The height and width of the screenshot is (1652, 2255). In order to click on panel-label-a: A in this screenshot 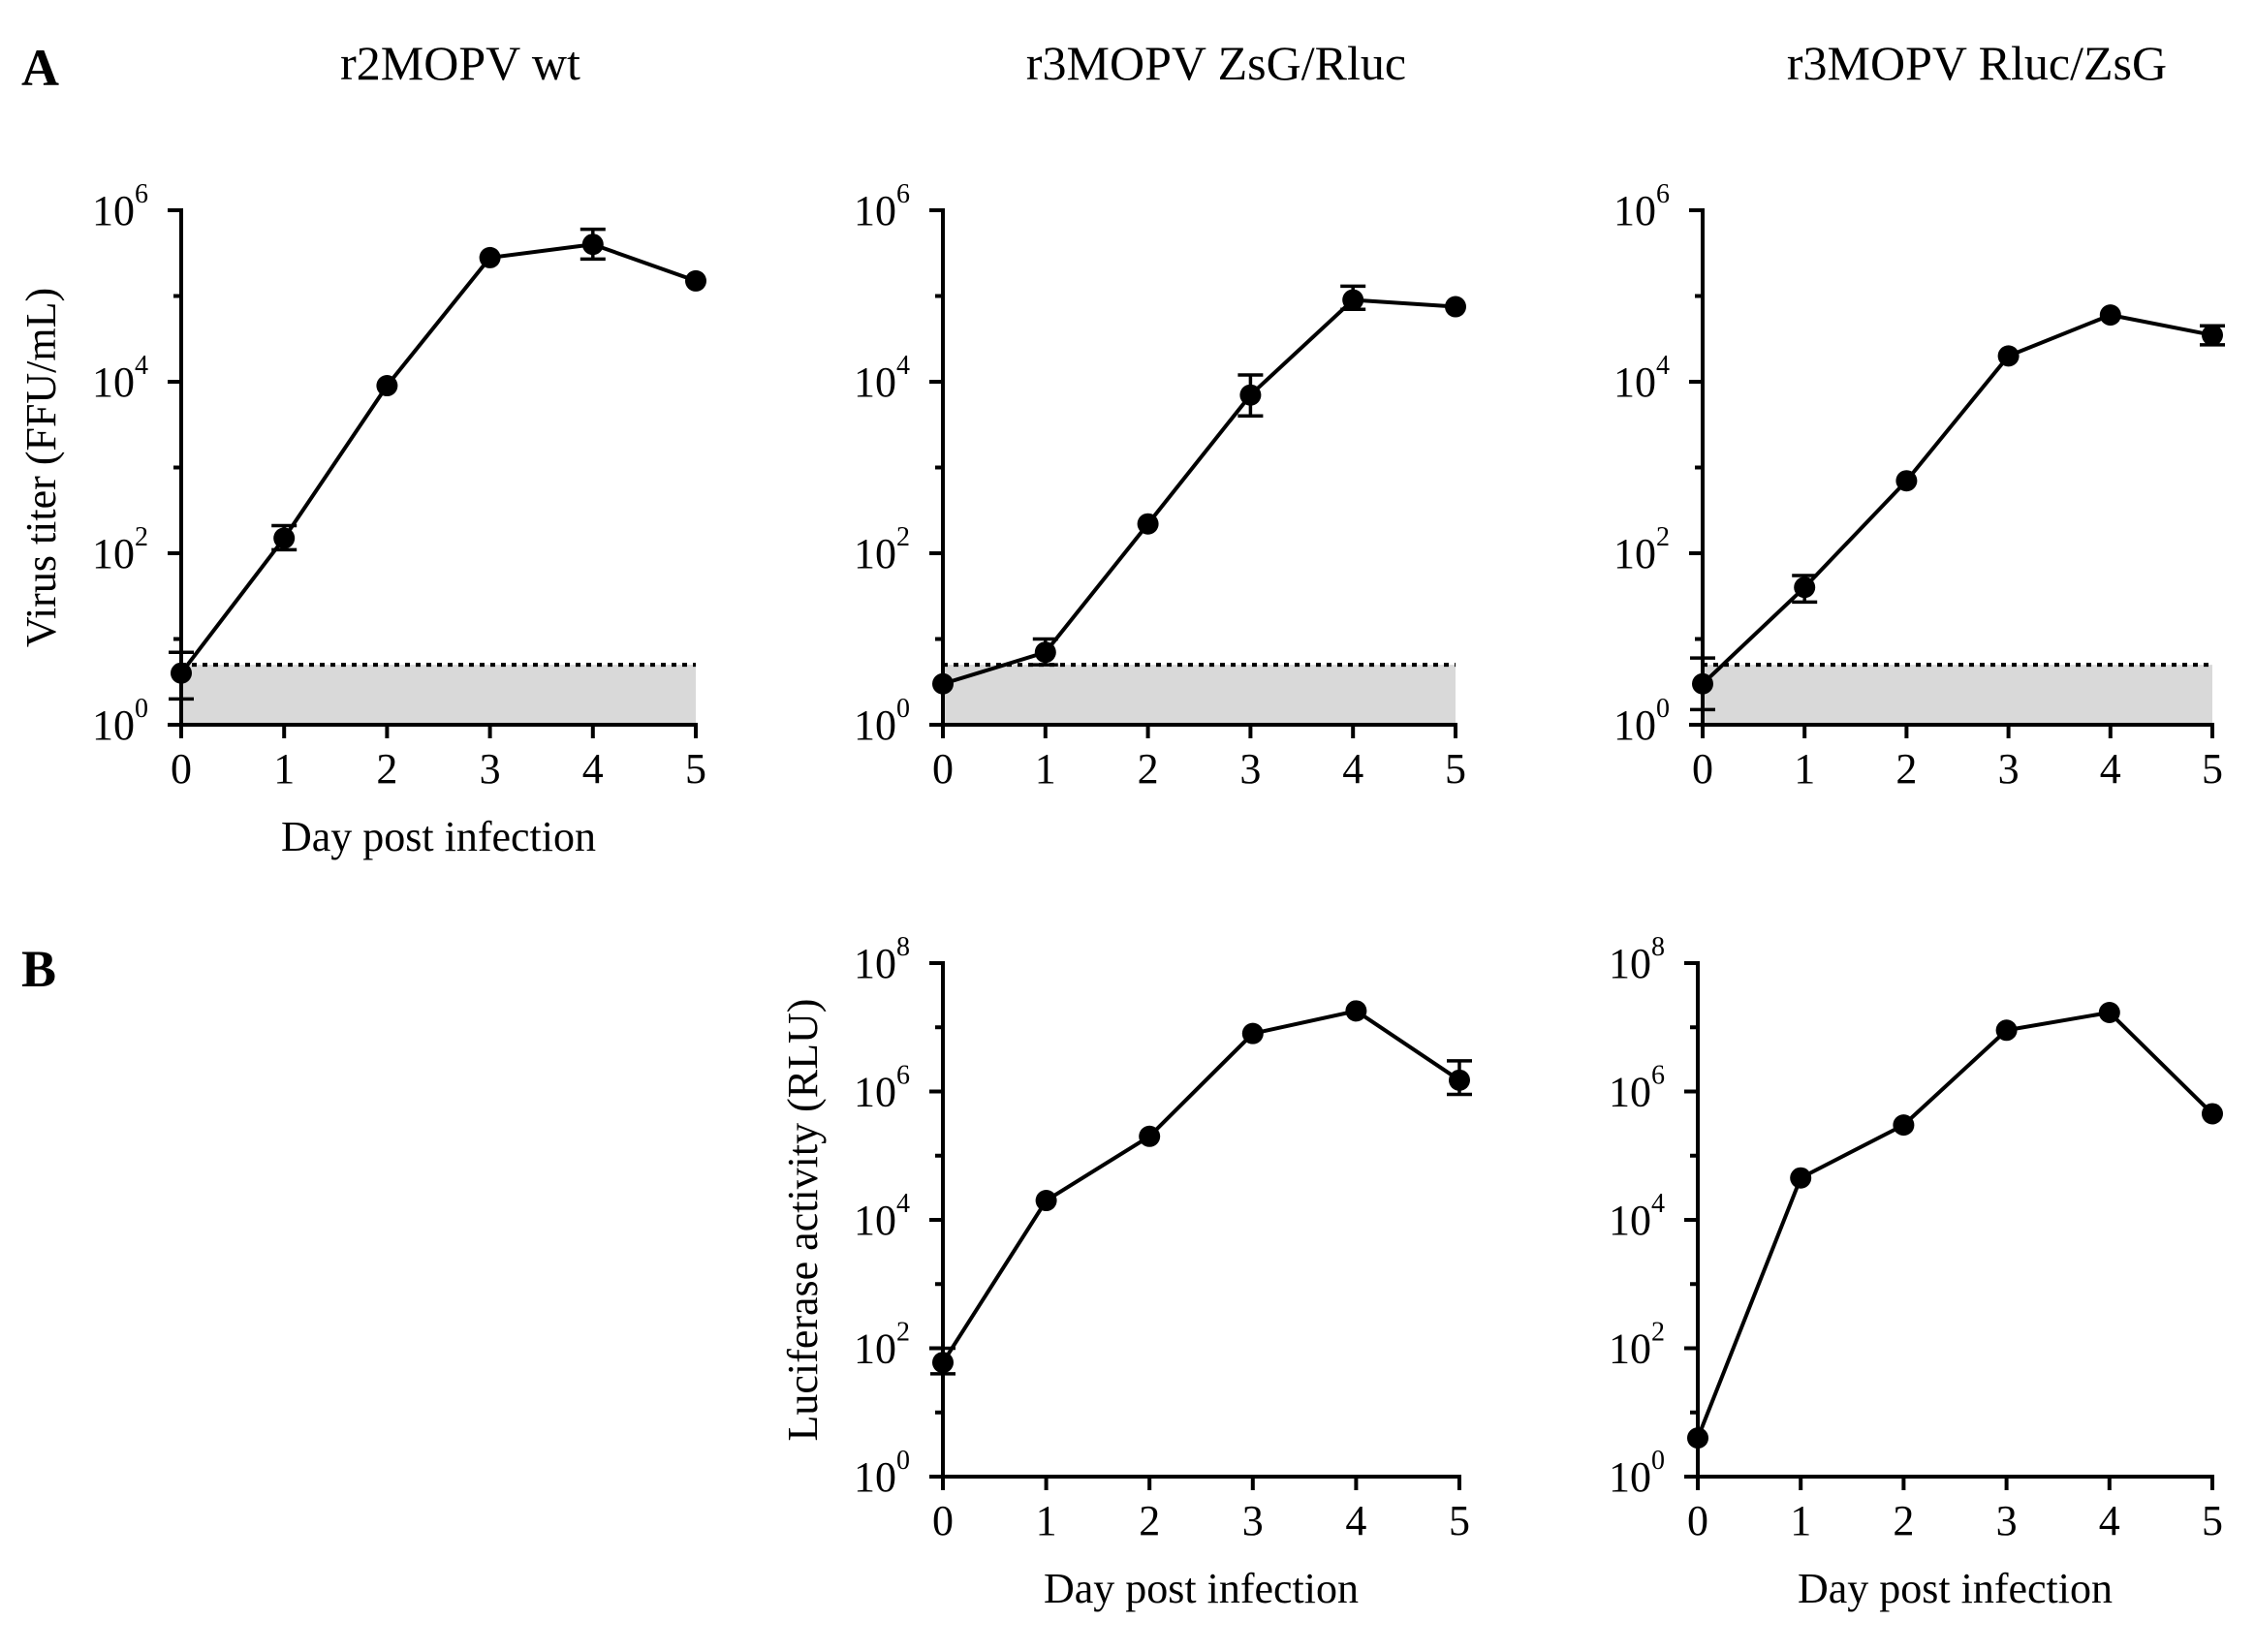, I will do `click(40, 68)`.